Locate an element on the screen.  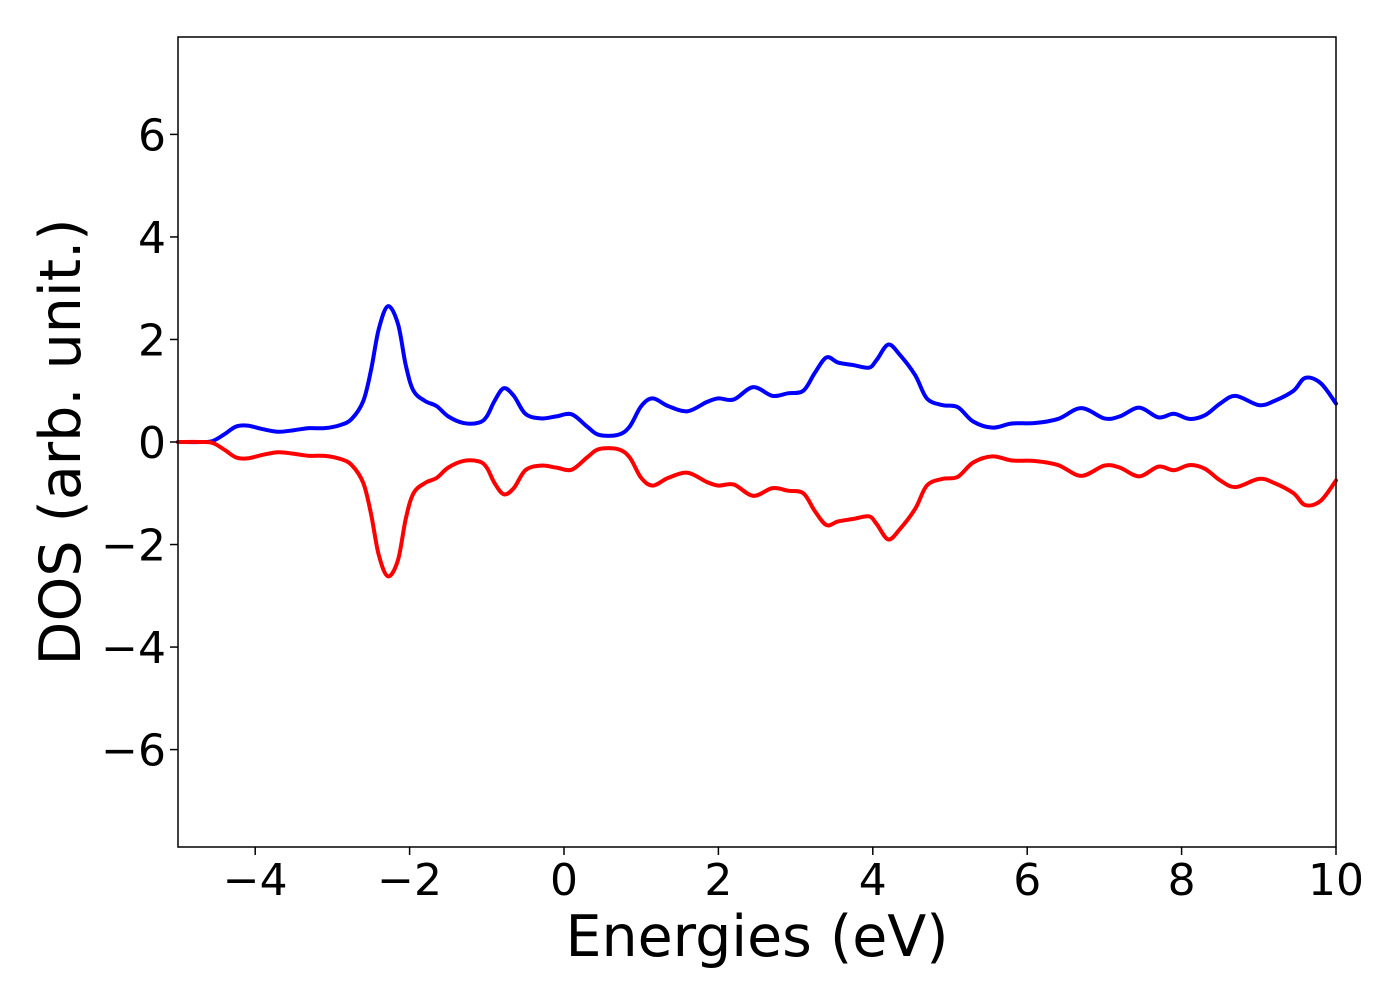
x-tick-label: 0 is located at coordinates (564, 880).